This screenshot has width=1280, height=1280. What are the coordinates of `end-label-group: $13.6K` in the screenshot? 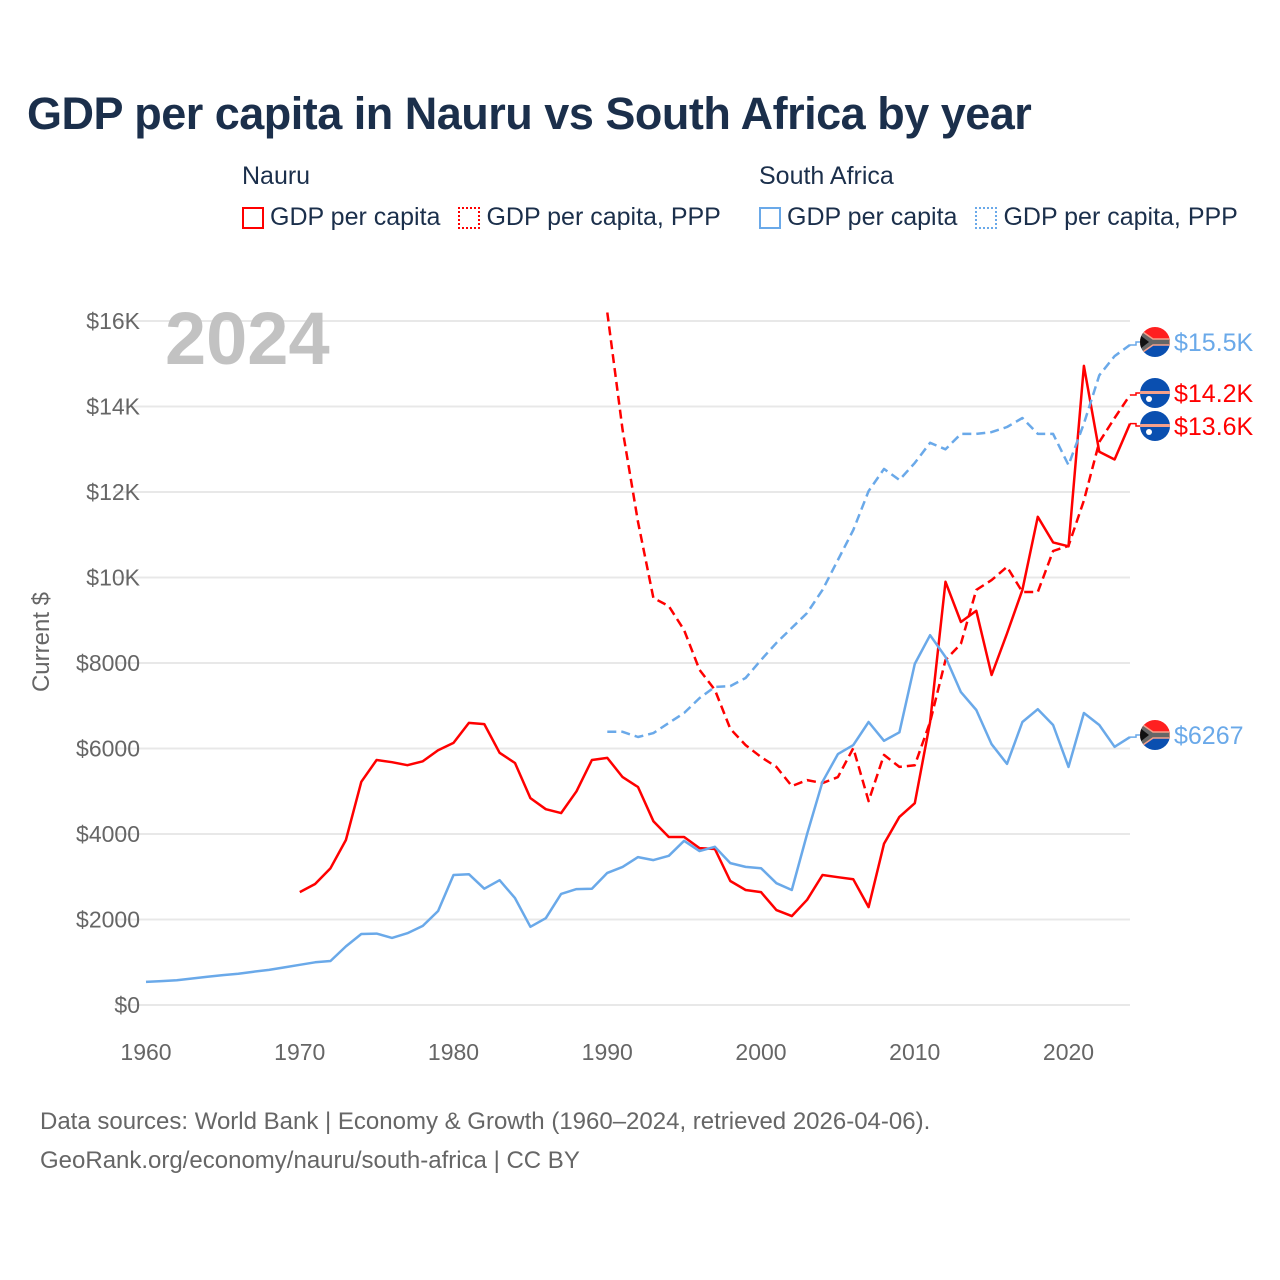 It's located at (1192, 426).